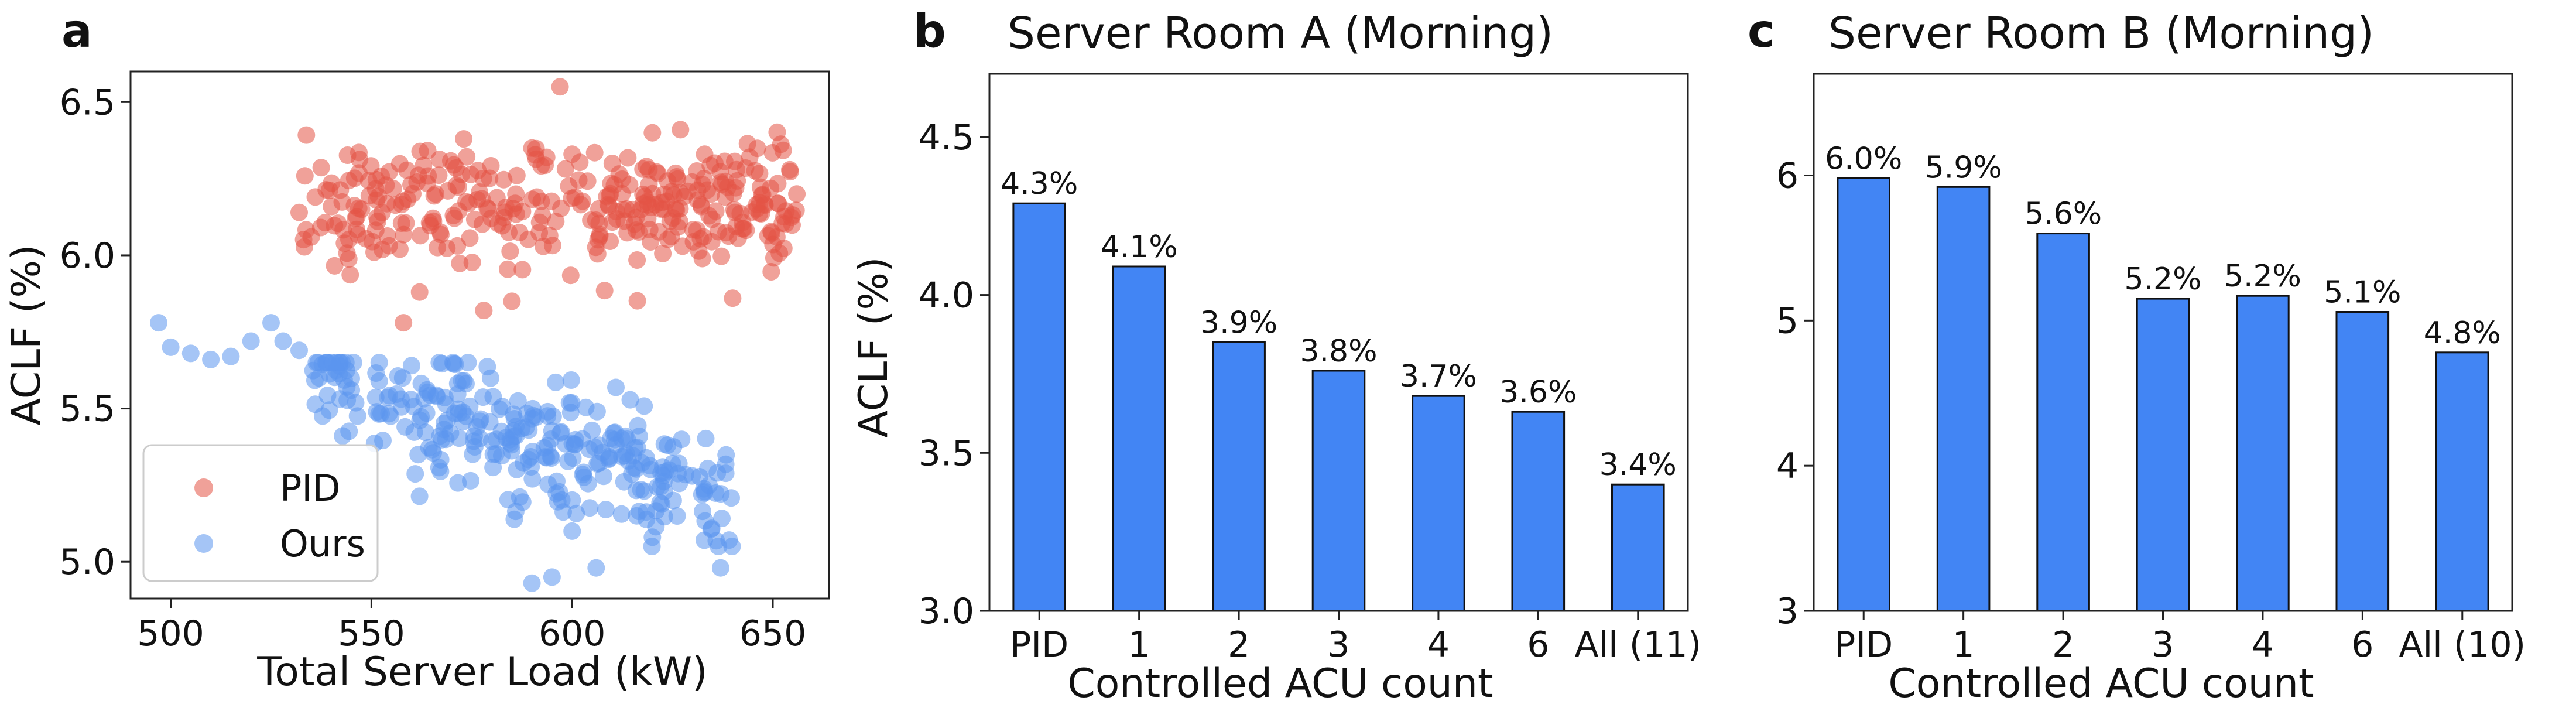 The height and width of the screenshot is (711, 2576). What do you see at coordinates (1638, 465) in the screenshot?
I see `bar-value-label-b-6: 3.4%` at bounding box center [1638, 465].